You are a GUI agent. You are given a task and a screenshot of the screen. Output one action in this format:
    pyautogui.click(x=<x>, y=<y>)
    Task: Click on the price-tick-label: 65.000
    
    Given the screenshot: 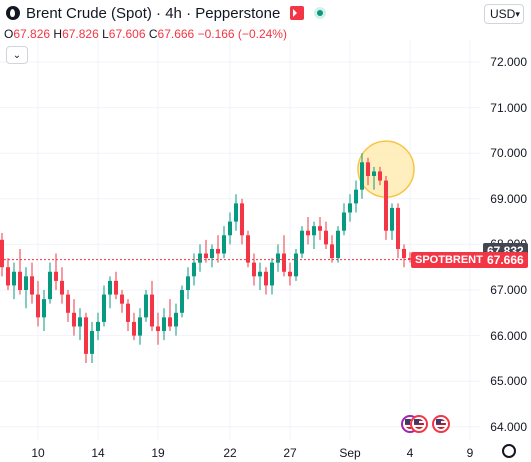 What is the action you would take?
    pyautogui.click(x=508, y=381)
    